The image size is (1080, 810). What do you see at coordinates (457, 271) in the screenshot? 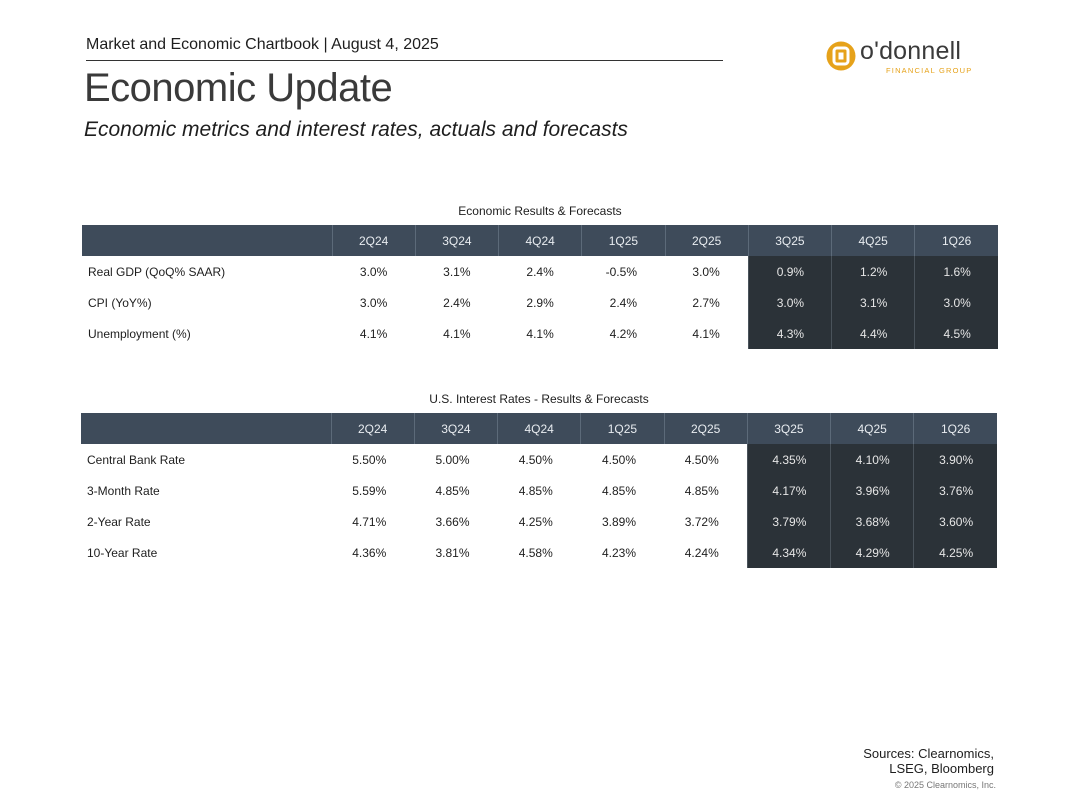
I see `value-cell: 3.1%` at bounding box center [457, 271].